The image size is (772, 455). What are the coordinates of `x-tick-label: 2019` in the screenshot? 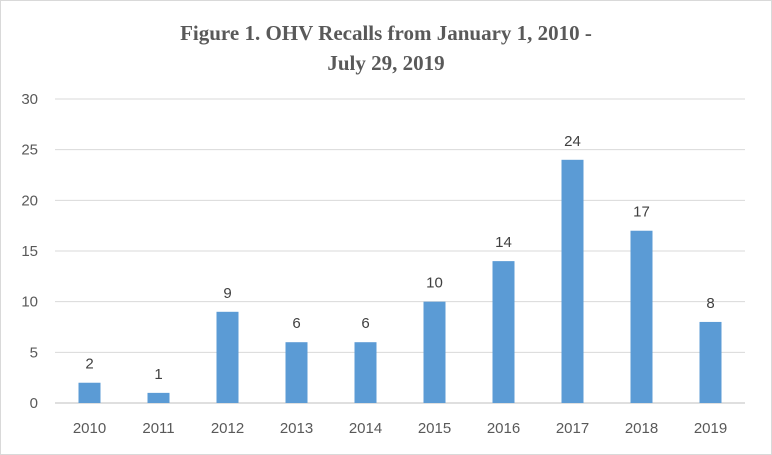 It's located at (710, 428).